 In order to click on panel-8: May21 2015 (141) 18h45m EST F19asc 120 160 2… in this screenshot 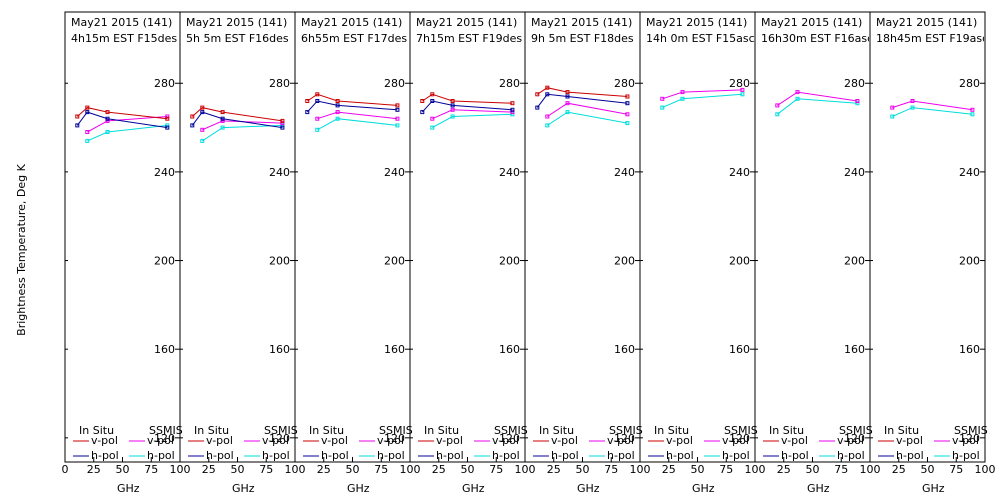, I will do `click(932, 253)`.